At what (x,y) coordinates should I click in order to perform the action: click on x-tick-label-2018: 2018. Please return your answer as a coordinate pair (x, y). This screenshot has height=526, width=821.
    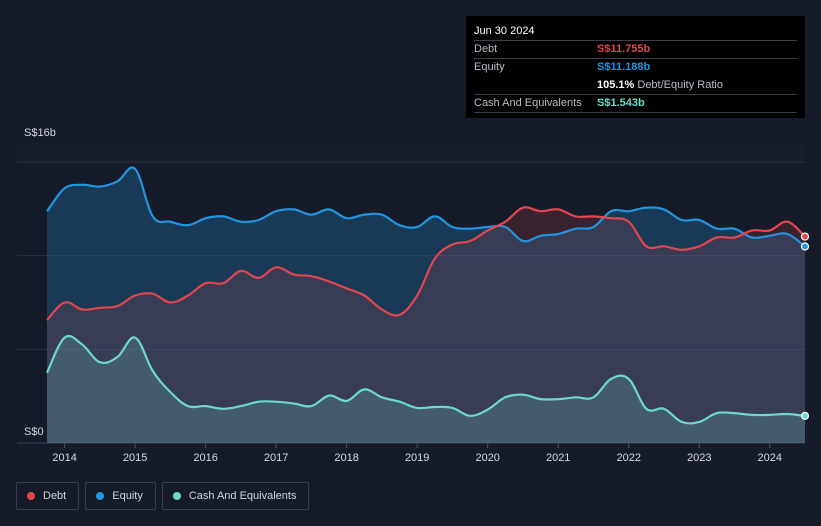
    Looking at the image, I should click on (346, 458).